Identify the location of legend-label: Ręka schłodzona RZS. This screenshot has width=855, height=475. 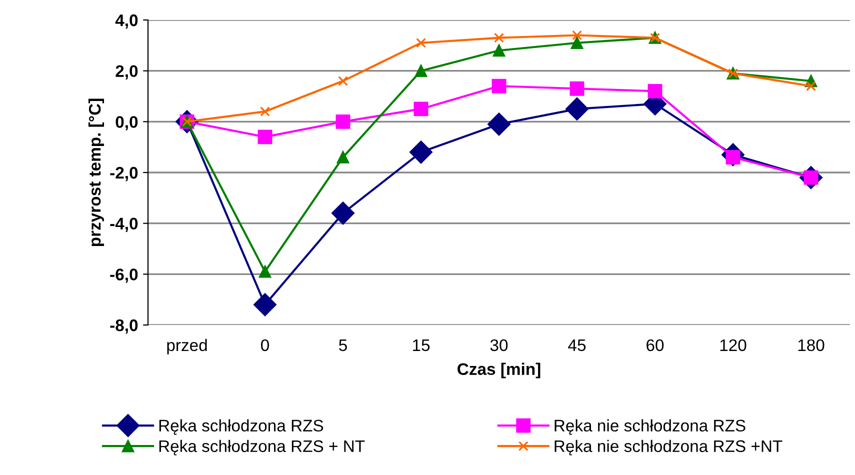
(241, 427).